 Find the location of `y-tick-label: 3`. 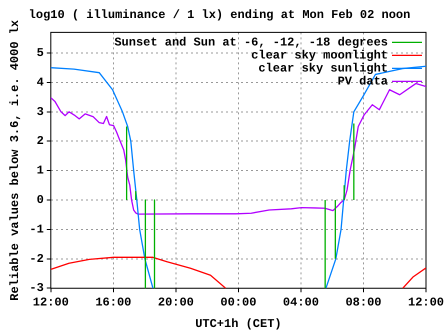

y-tick-label: 3 is located at coordinates (40, 111).